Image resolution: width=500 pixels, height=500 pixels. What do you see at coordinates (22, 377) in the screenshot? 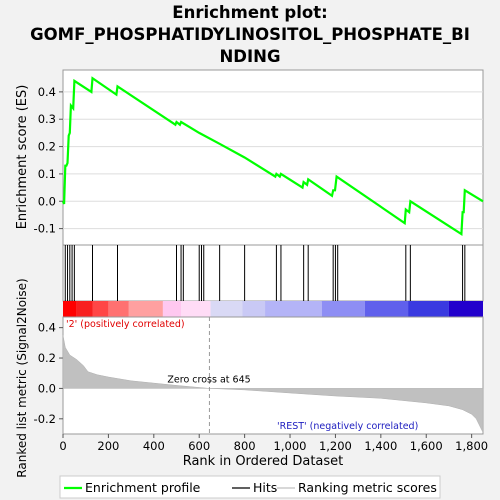
I see `metric-ylabel: Ranked list metric (Signal2Noise)` at bounding box center [22, 377].